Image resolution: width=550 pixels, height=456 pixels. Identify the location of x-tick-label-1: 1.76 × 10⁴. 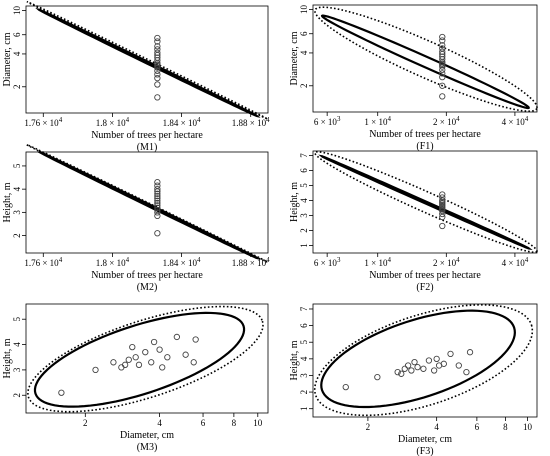
(43, 262).